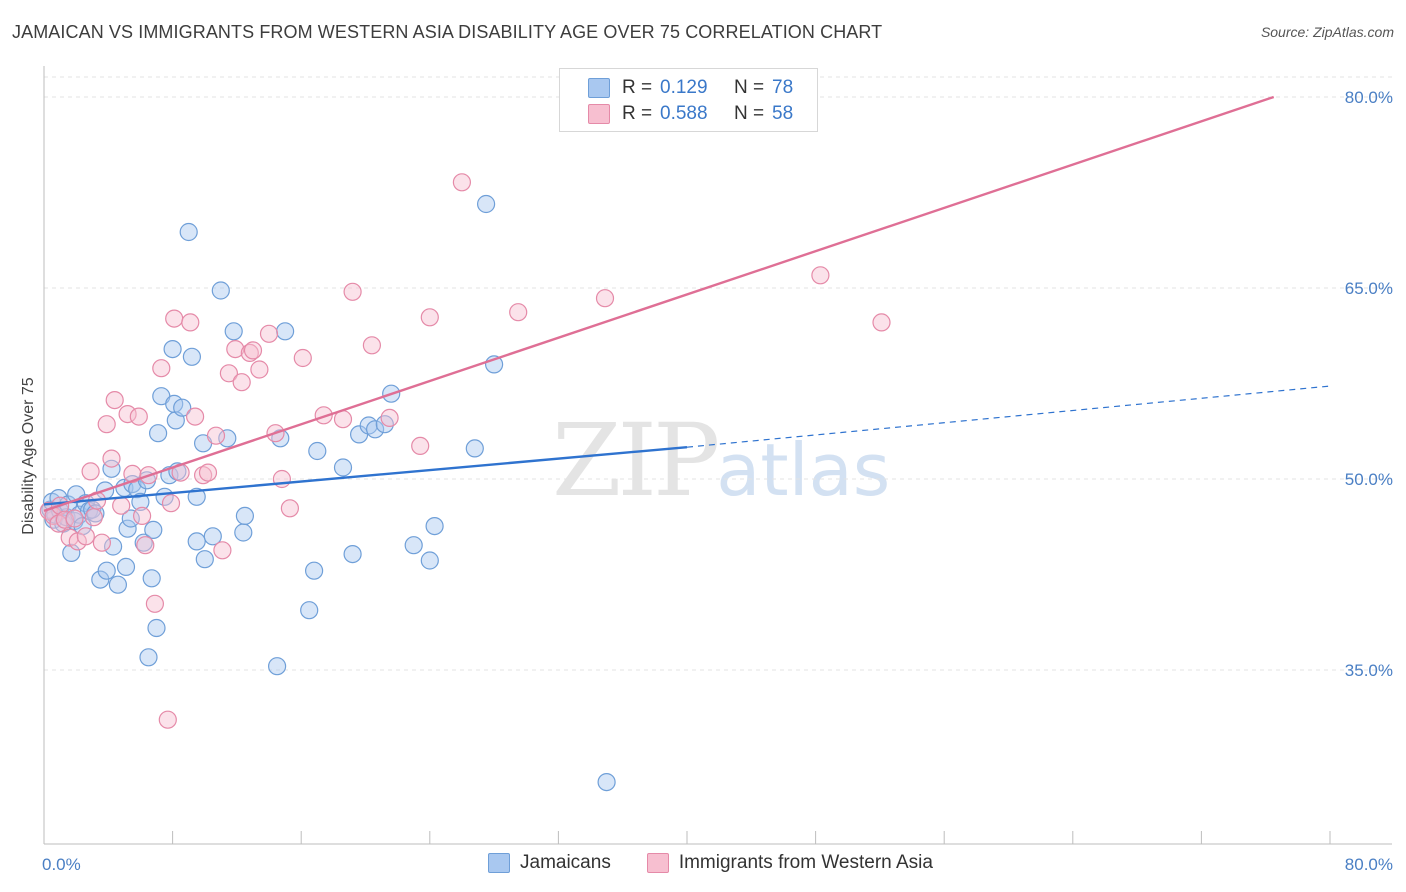  Describe the element at coordinates (1327, 32) in the screenshot. I see `source-label: Source: ZipAtlas.com` at that location.